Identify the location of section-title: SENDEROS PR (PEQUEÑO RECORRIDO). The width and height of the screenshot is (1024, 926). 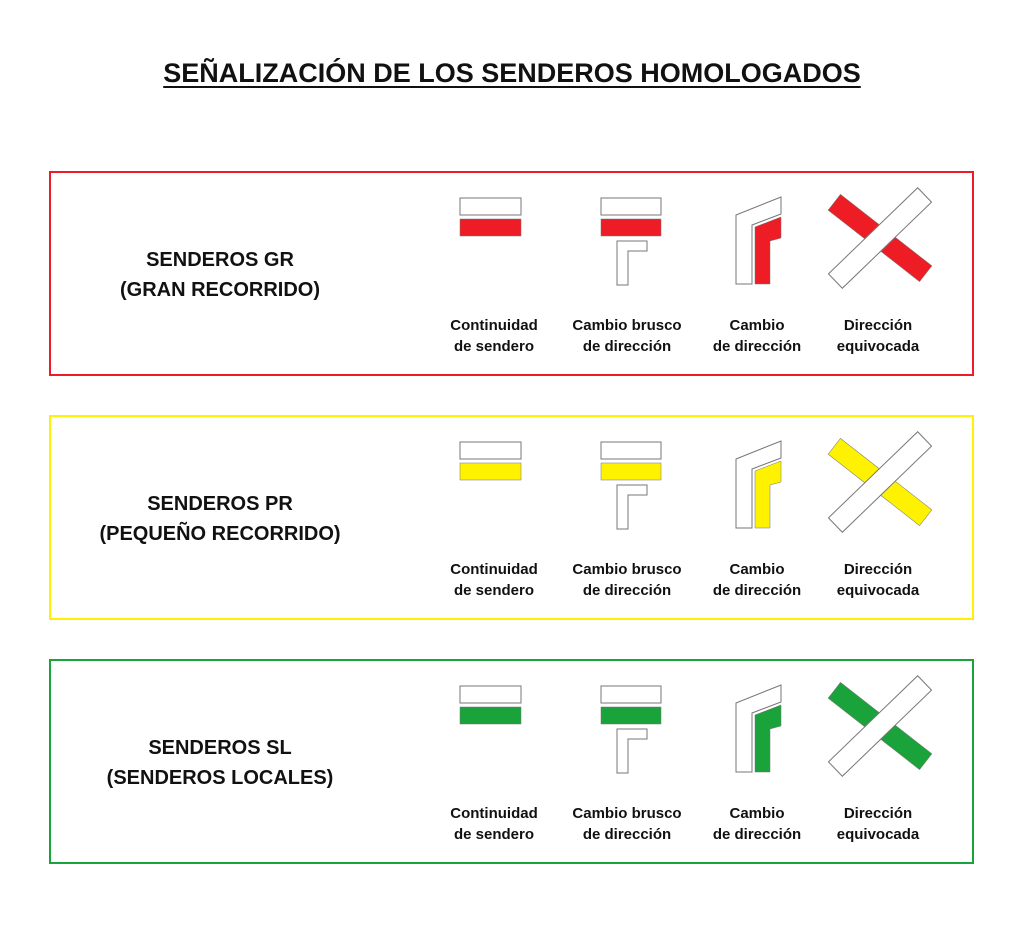
(220, 519).